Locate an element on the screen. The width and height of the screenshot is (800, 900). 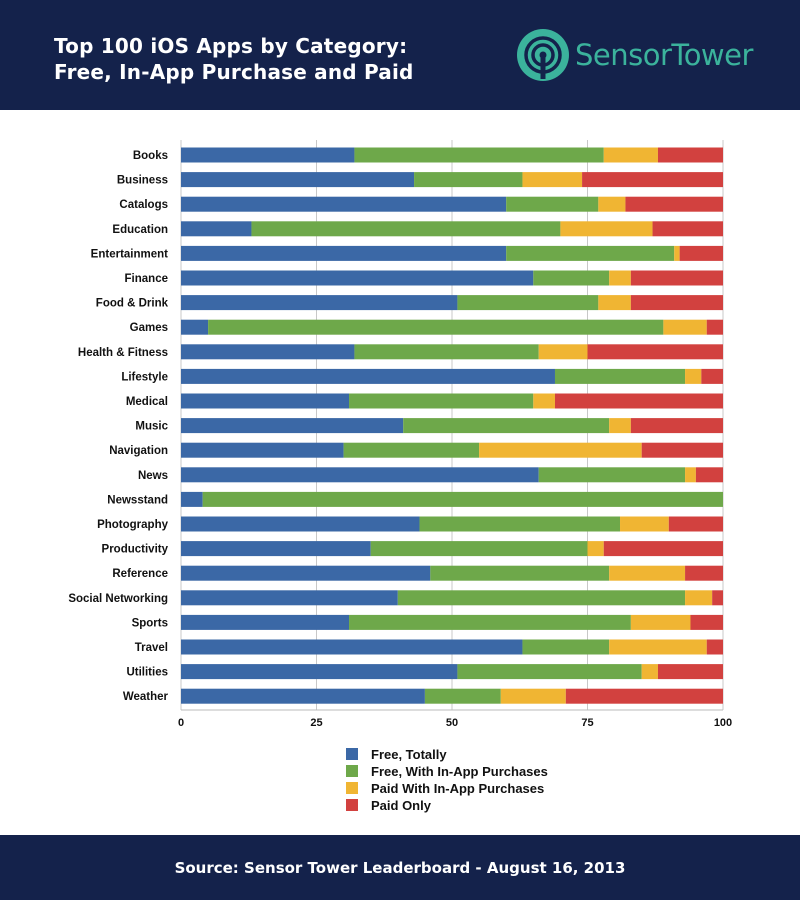
category-label-navigation: Navigation is located at coordinates (138, 451).